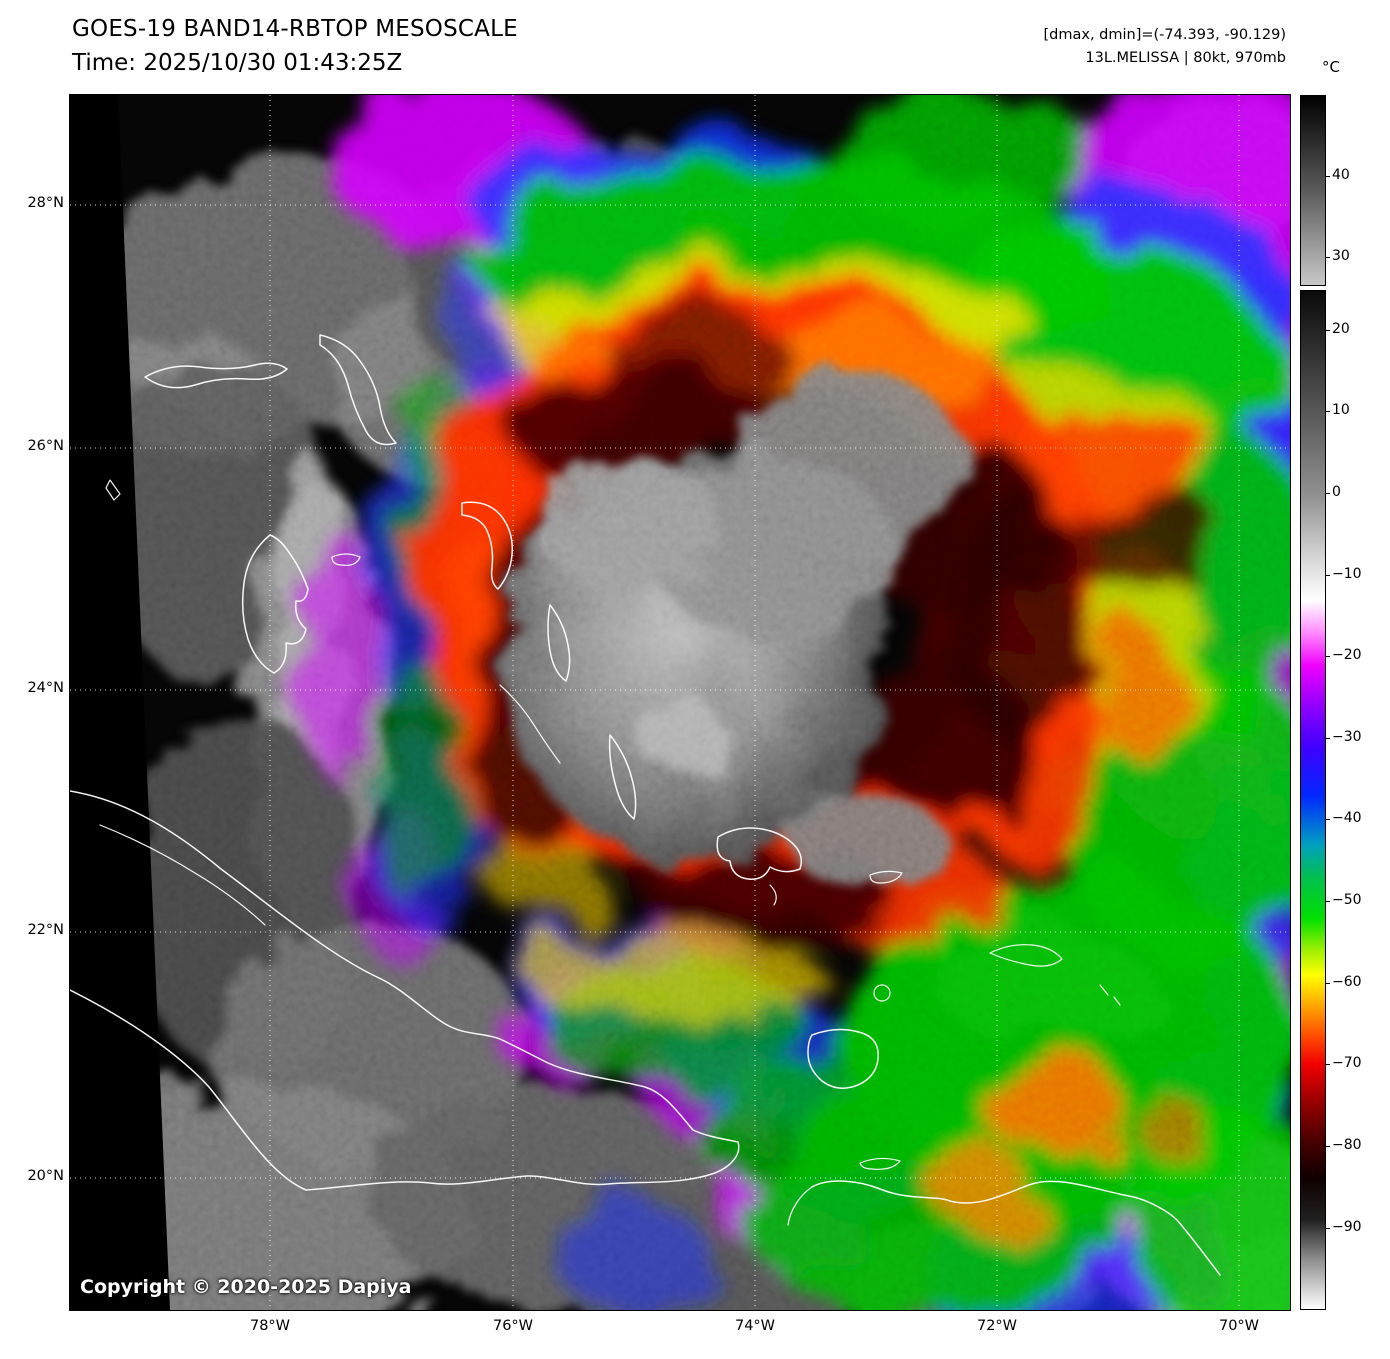 This screenshot has height=1359, width=1390. What do you see at coordinates (1239, 1326) in the screenshot?
I see `lon-label-70w: 70°W` at bounding box center [1239, 1326].